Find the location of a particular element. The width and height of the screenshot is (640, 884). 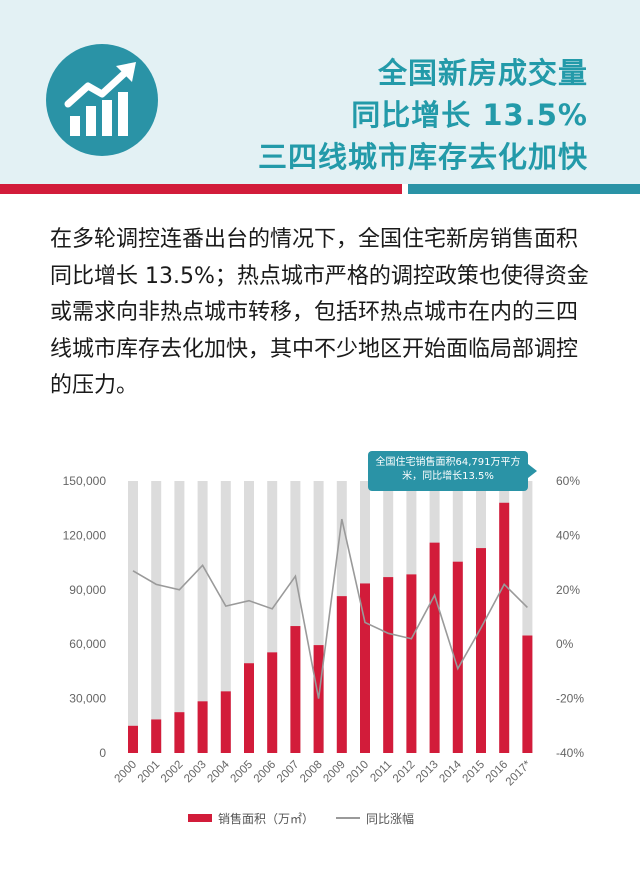

x-axis-tick-label: 2005 is located at coordinates (242, 772).